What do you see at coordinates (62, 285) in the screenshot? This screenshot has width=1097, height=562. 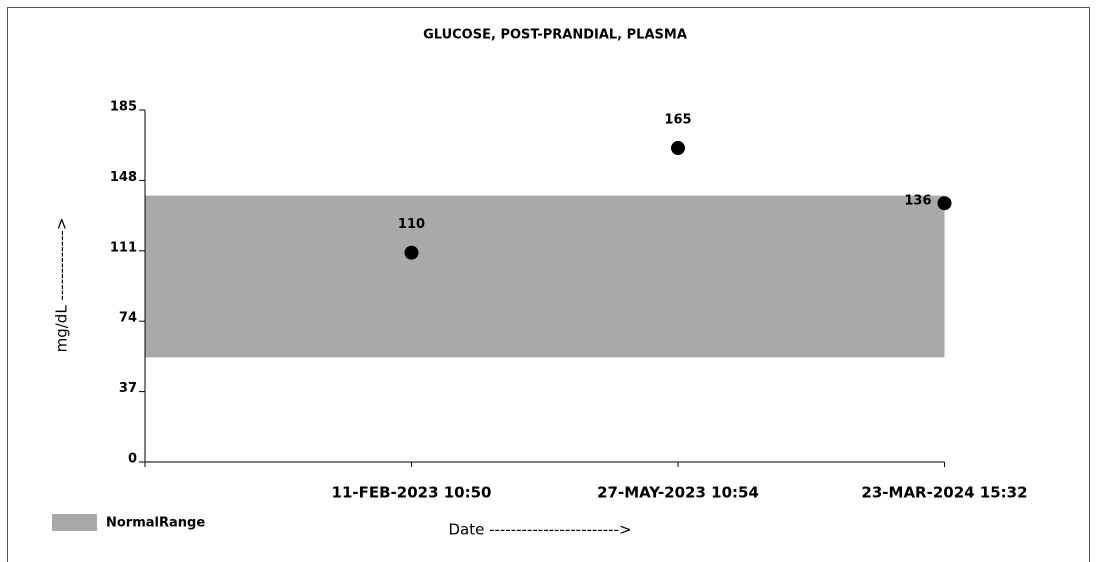 I see `y-axis-label: mg/dL ------------->` at bounding box center [62, 285].